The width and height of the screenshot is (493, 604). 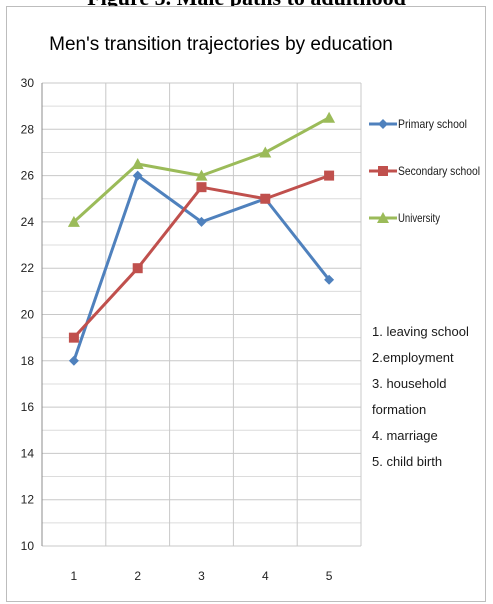 What do you see at coordinates (28, 83) in the screenshot?
I see `y-tick-label: 30` at bounding box center [28, 83].